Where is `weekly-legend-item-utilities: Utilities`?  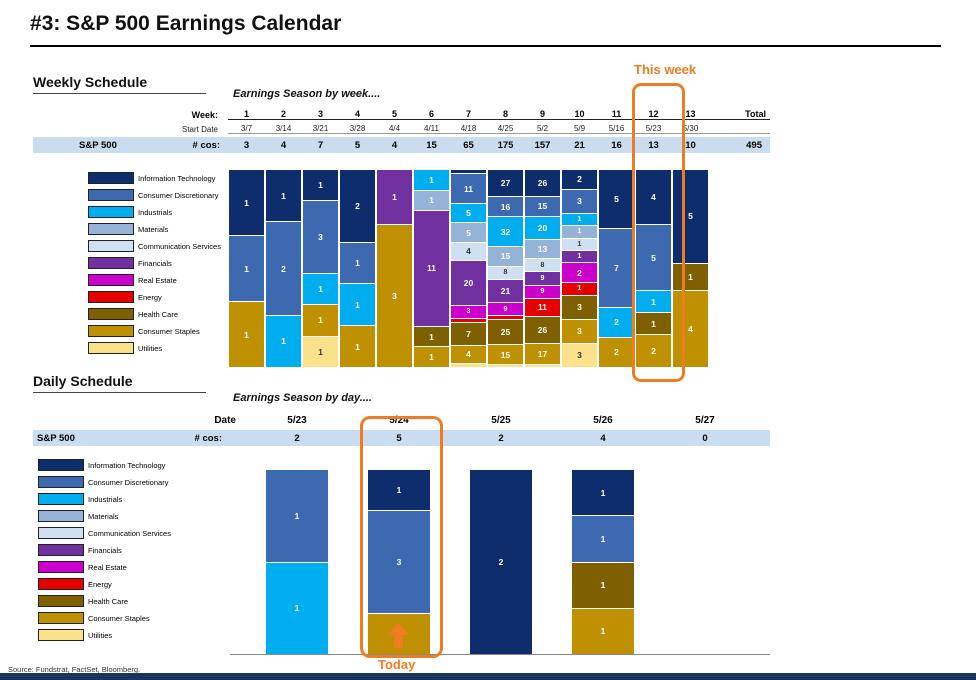
weekly-legend-item-utilities: Utilities is located at coordinates (154, 348).